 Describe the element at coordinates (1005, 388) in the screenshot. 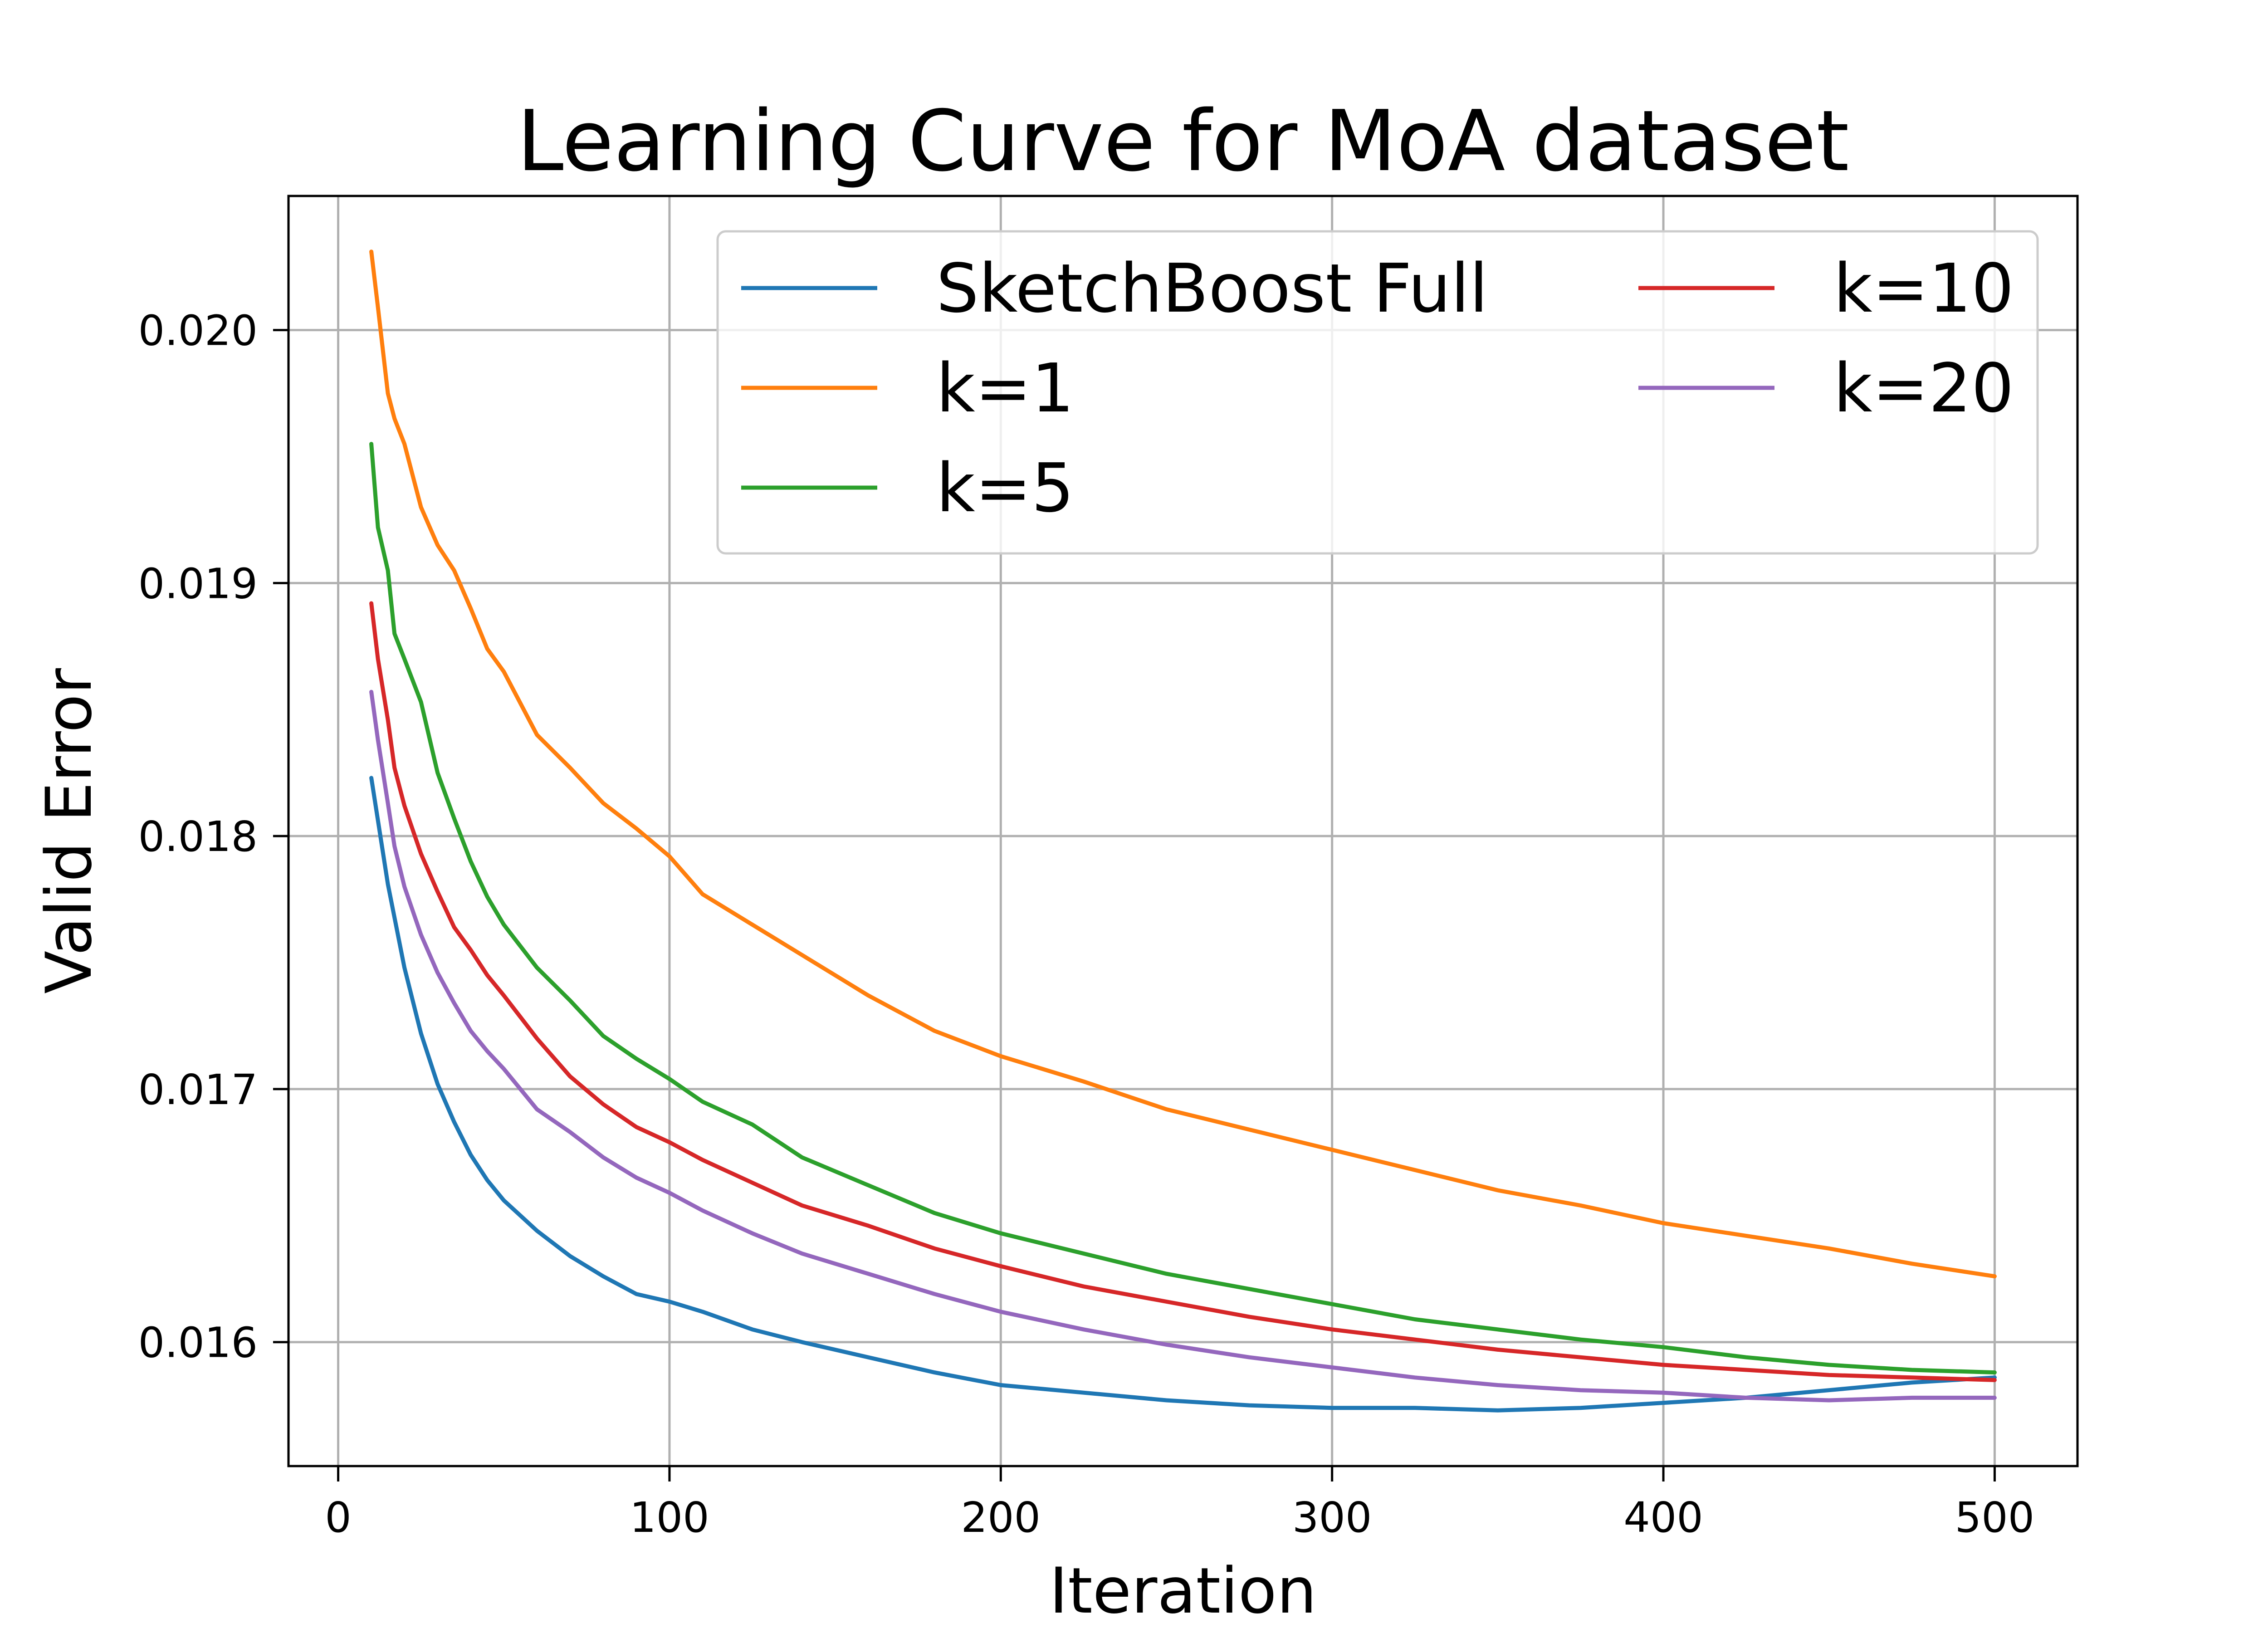

I see `legend-label: k=1` at that location.